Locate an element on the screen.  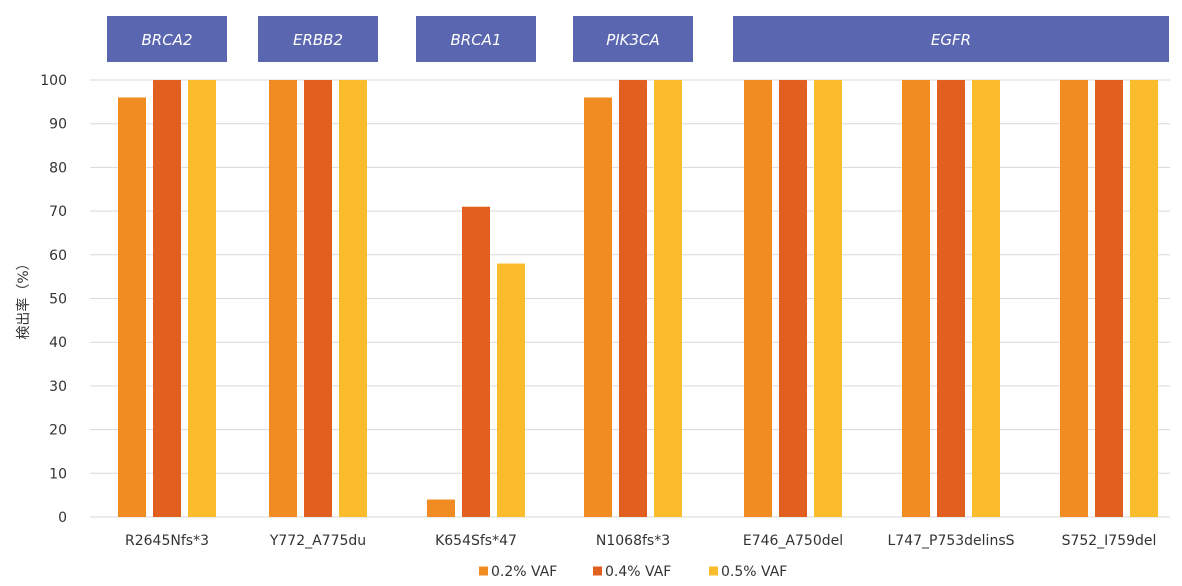
y-tick-label: 0 is located at coordinates (62, 518).